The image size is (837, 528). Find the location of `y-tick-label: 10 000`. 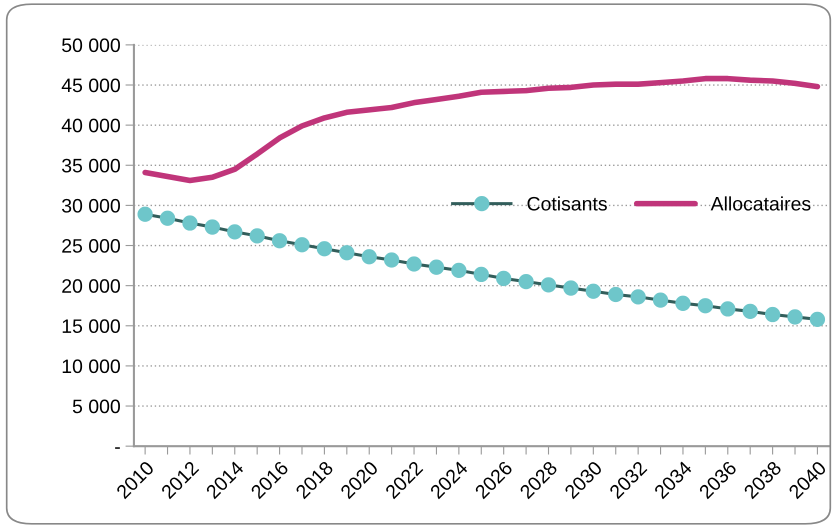

y-tick-label: 10 000 is located at coordinates (91, 366).